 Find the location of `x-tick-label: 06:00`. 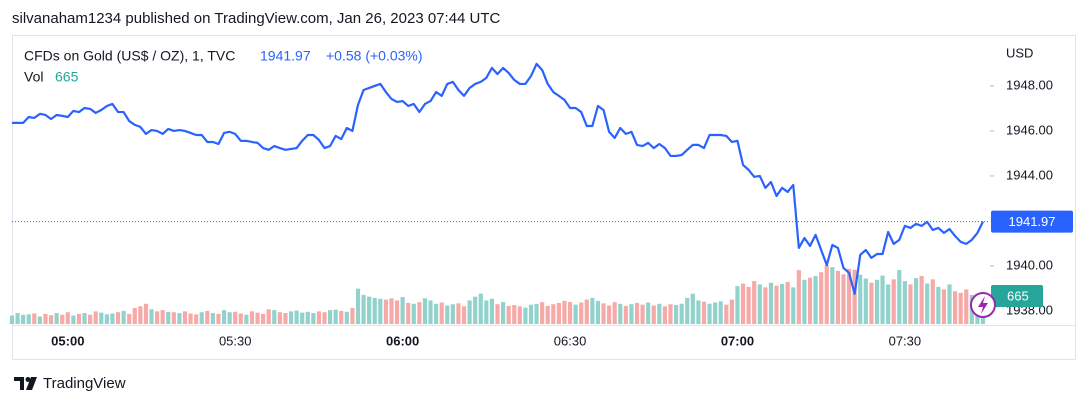

x-tick-label: 06:00 is located at coordinates (402, 340).